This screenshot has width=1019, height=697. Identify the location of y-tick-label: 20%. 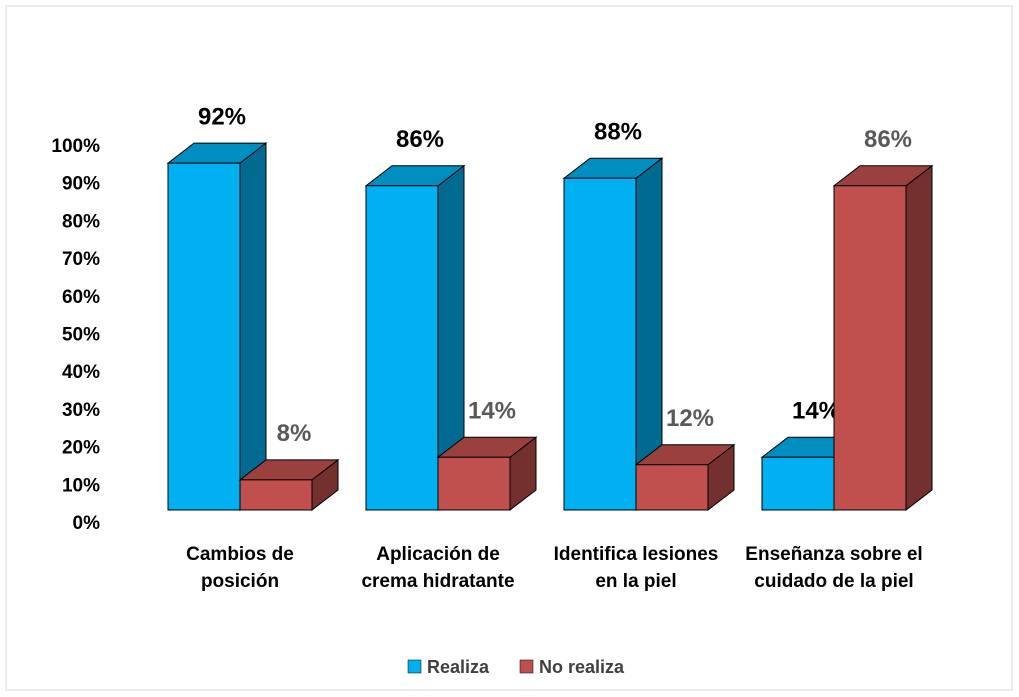
(81, 448).